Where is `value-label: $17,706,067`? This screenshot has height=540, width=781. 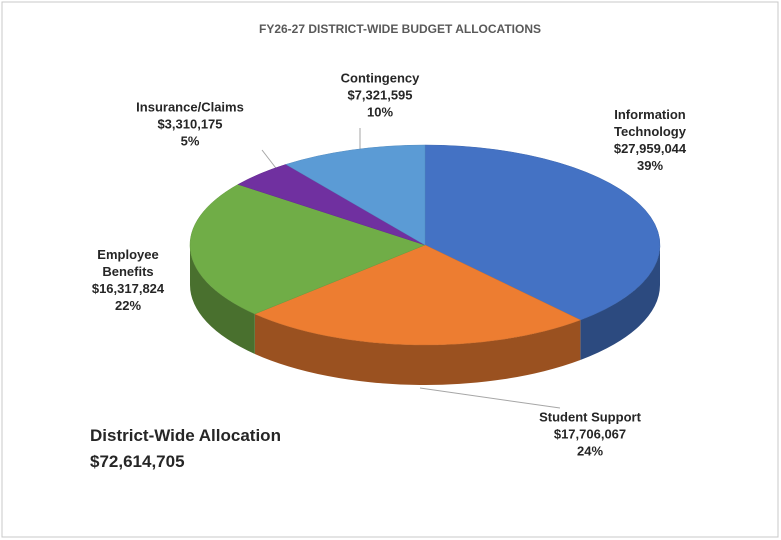 value-label: $17,706,067 is located at coordinates (590, 434).